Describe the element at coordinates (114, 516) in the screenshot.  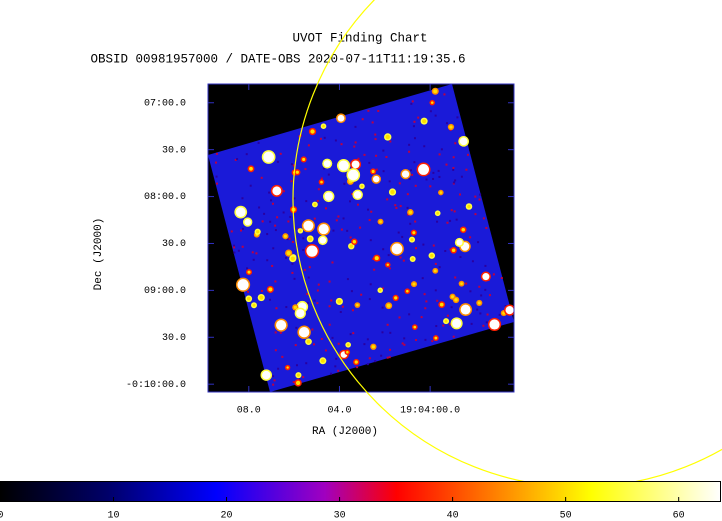
I see `colorbar-tick-label: 10` at that location.